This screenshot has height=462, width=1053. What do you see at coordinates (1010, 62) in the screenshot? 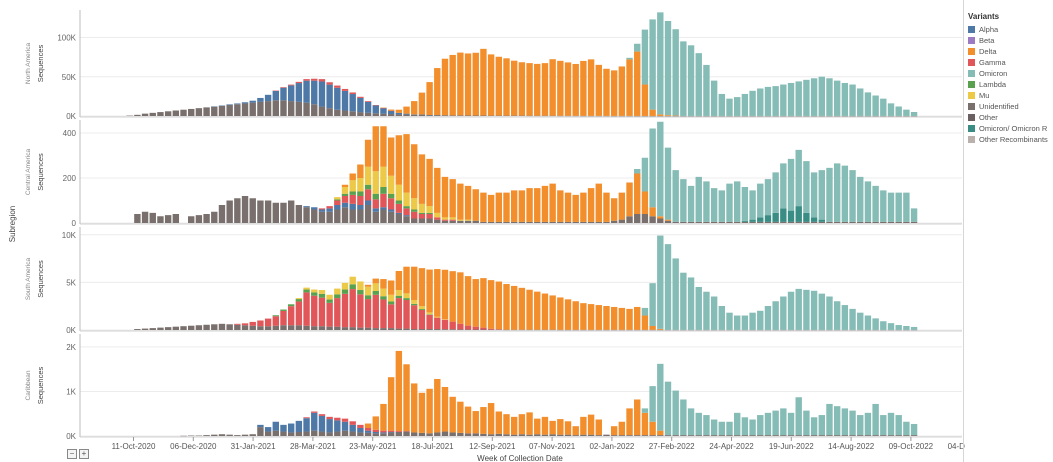
I see `legend-item: Gamma` at bounding box center [1010, 62].